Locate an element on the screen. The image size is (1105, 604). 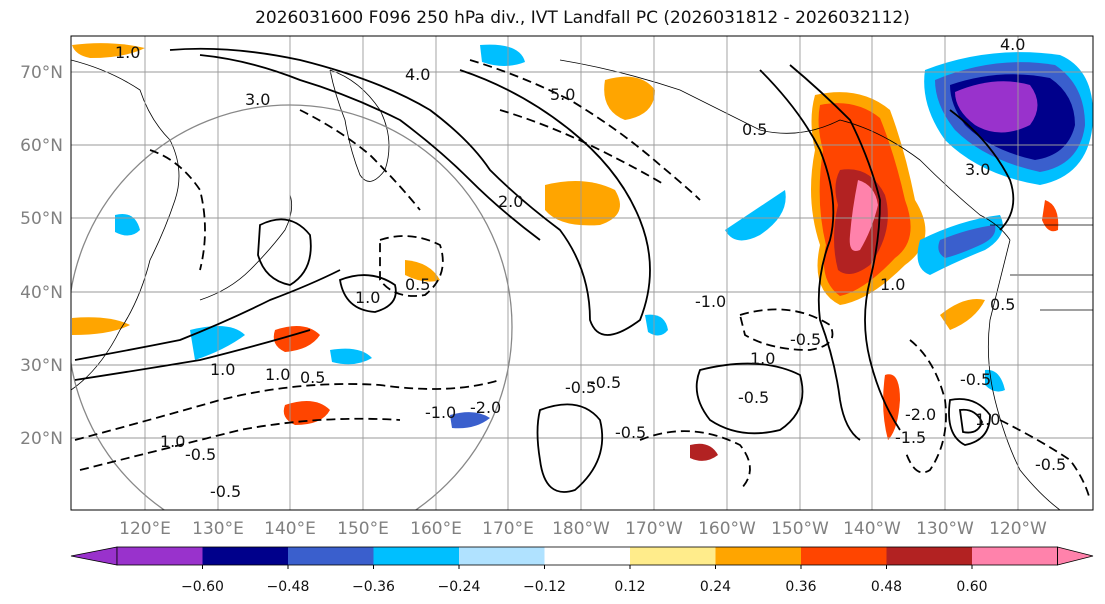
negative-anomaly-blob is located at coordinates (996, 107).